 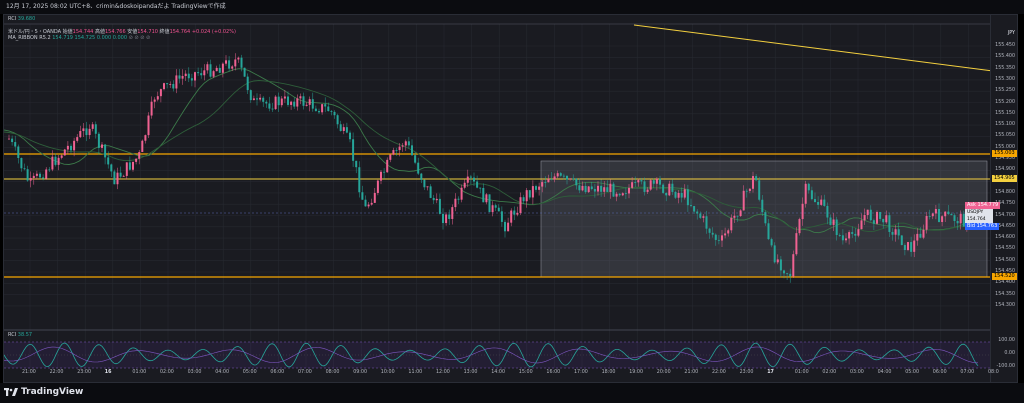 I want to click on price-tick: 155.400, so click(x=1005, y=57).